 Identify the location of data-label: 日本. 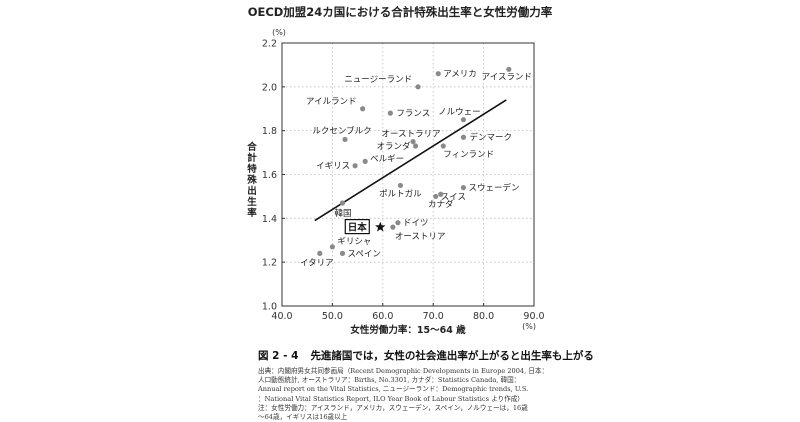
(358, 228).